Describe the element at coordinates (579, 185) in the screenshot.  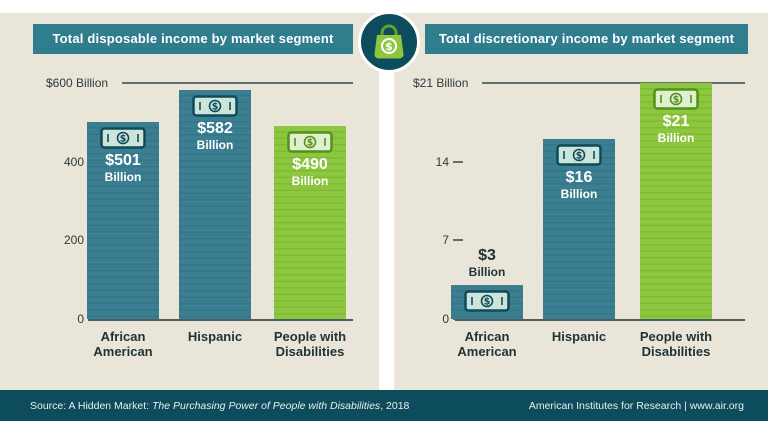
I see `bar-value-label: $16 Billion` at that location.